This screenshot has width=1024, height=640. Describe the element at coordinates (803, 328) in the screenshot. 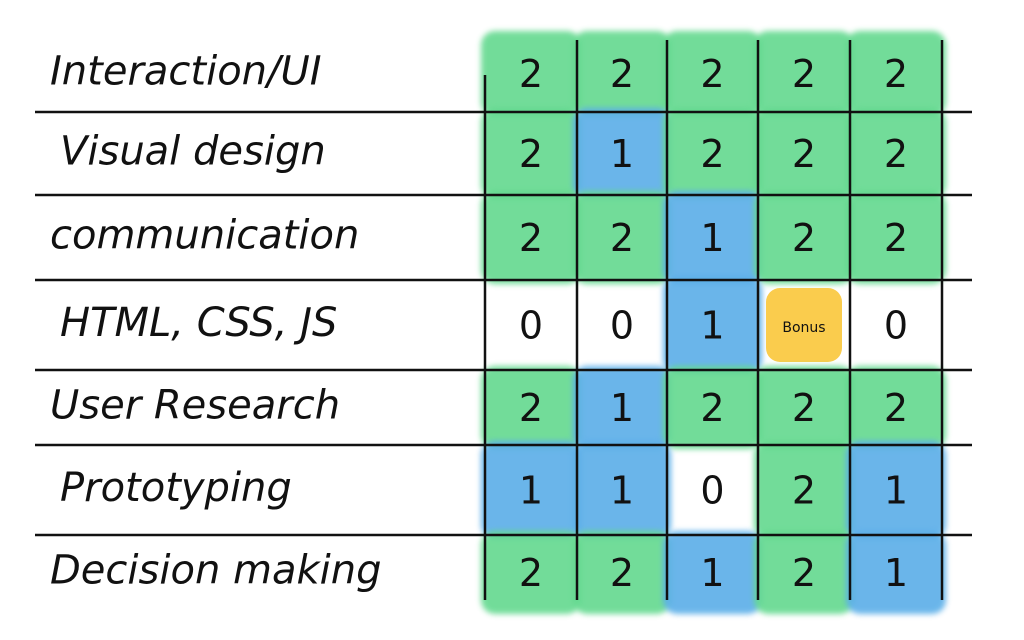

I see `cell-value: Bonus` at that location.